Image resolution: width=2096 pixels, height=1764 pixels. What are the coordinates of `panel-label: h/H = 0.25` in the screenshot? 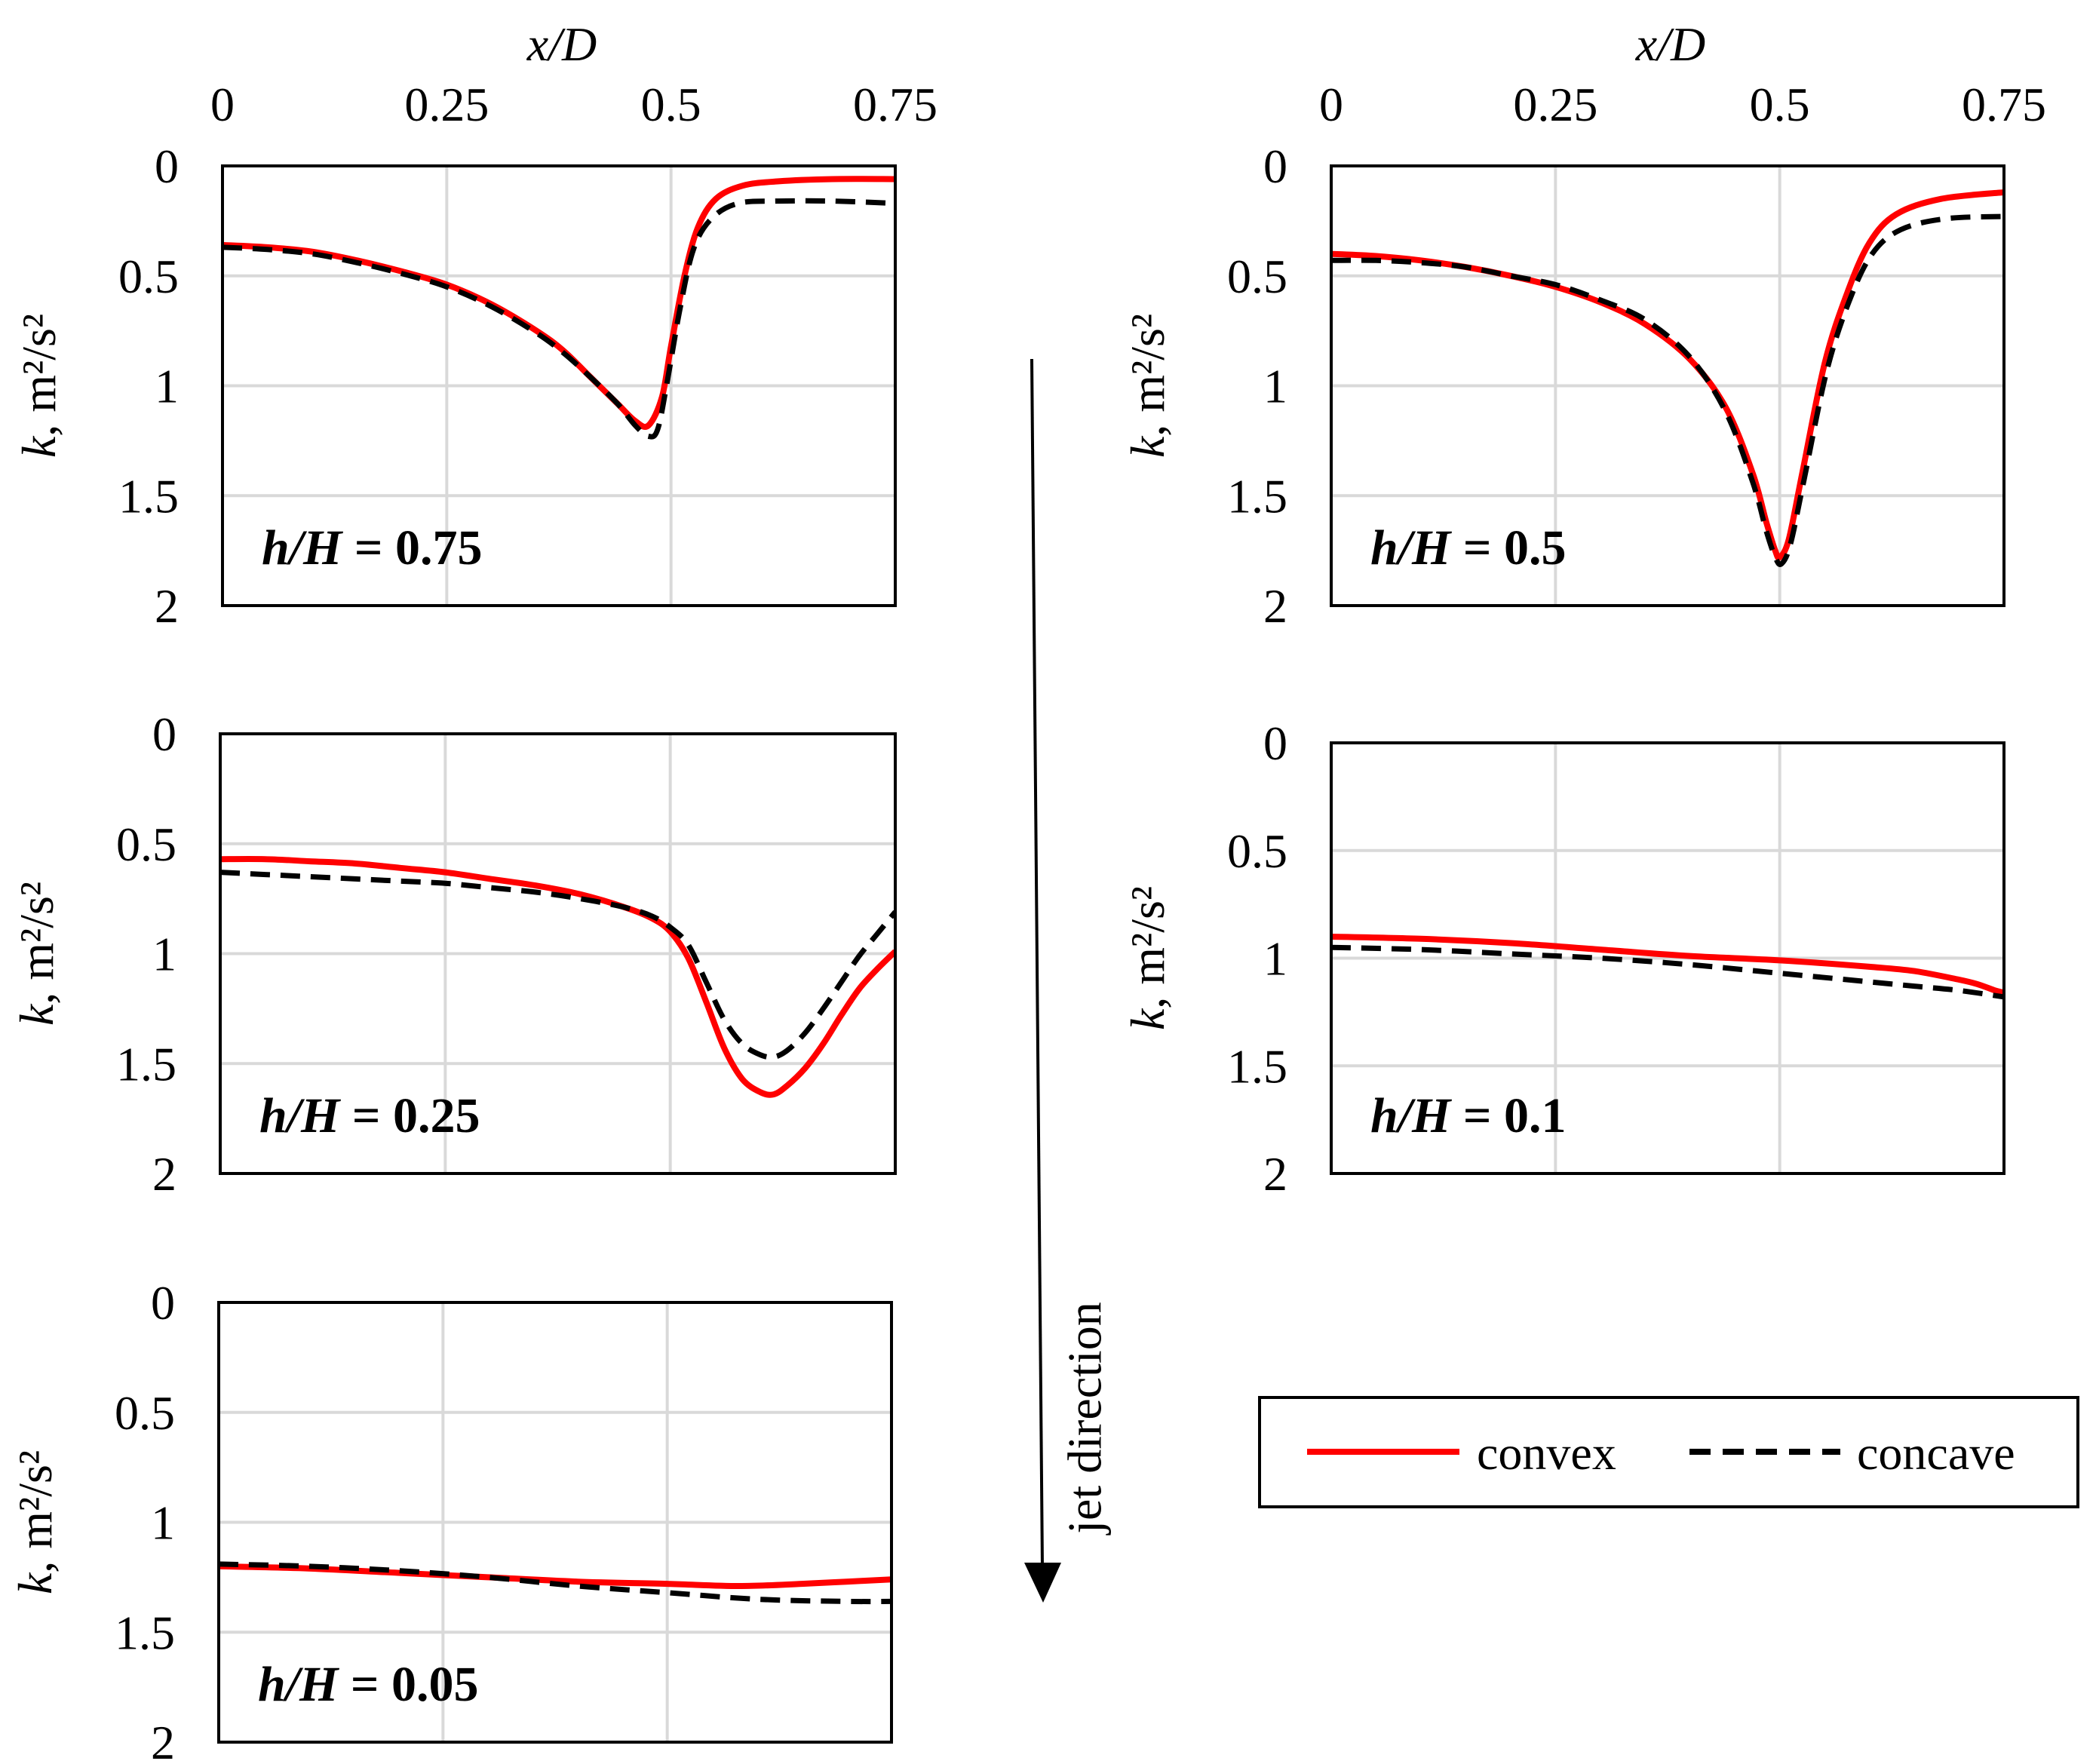 It's located at (369, 1116).